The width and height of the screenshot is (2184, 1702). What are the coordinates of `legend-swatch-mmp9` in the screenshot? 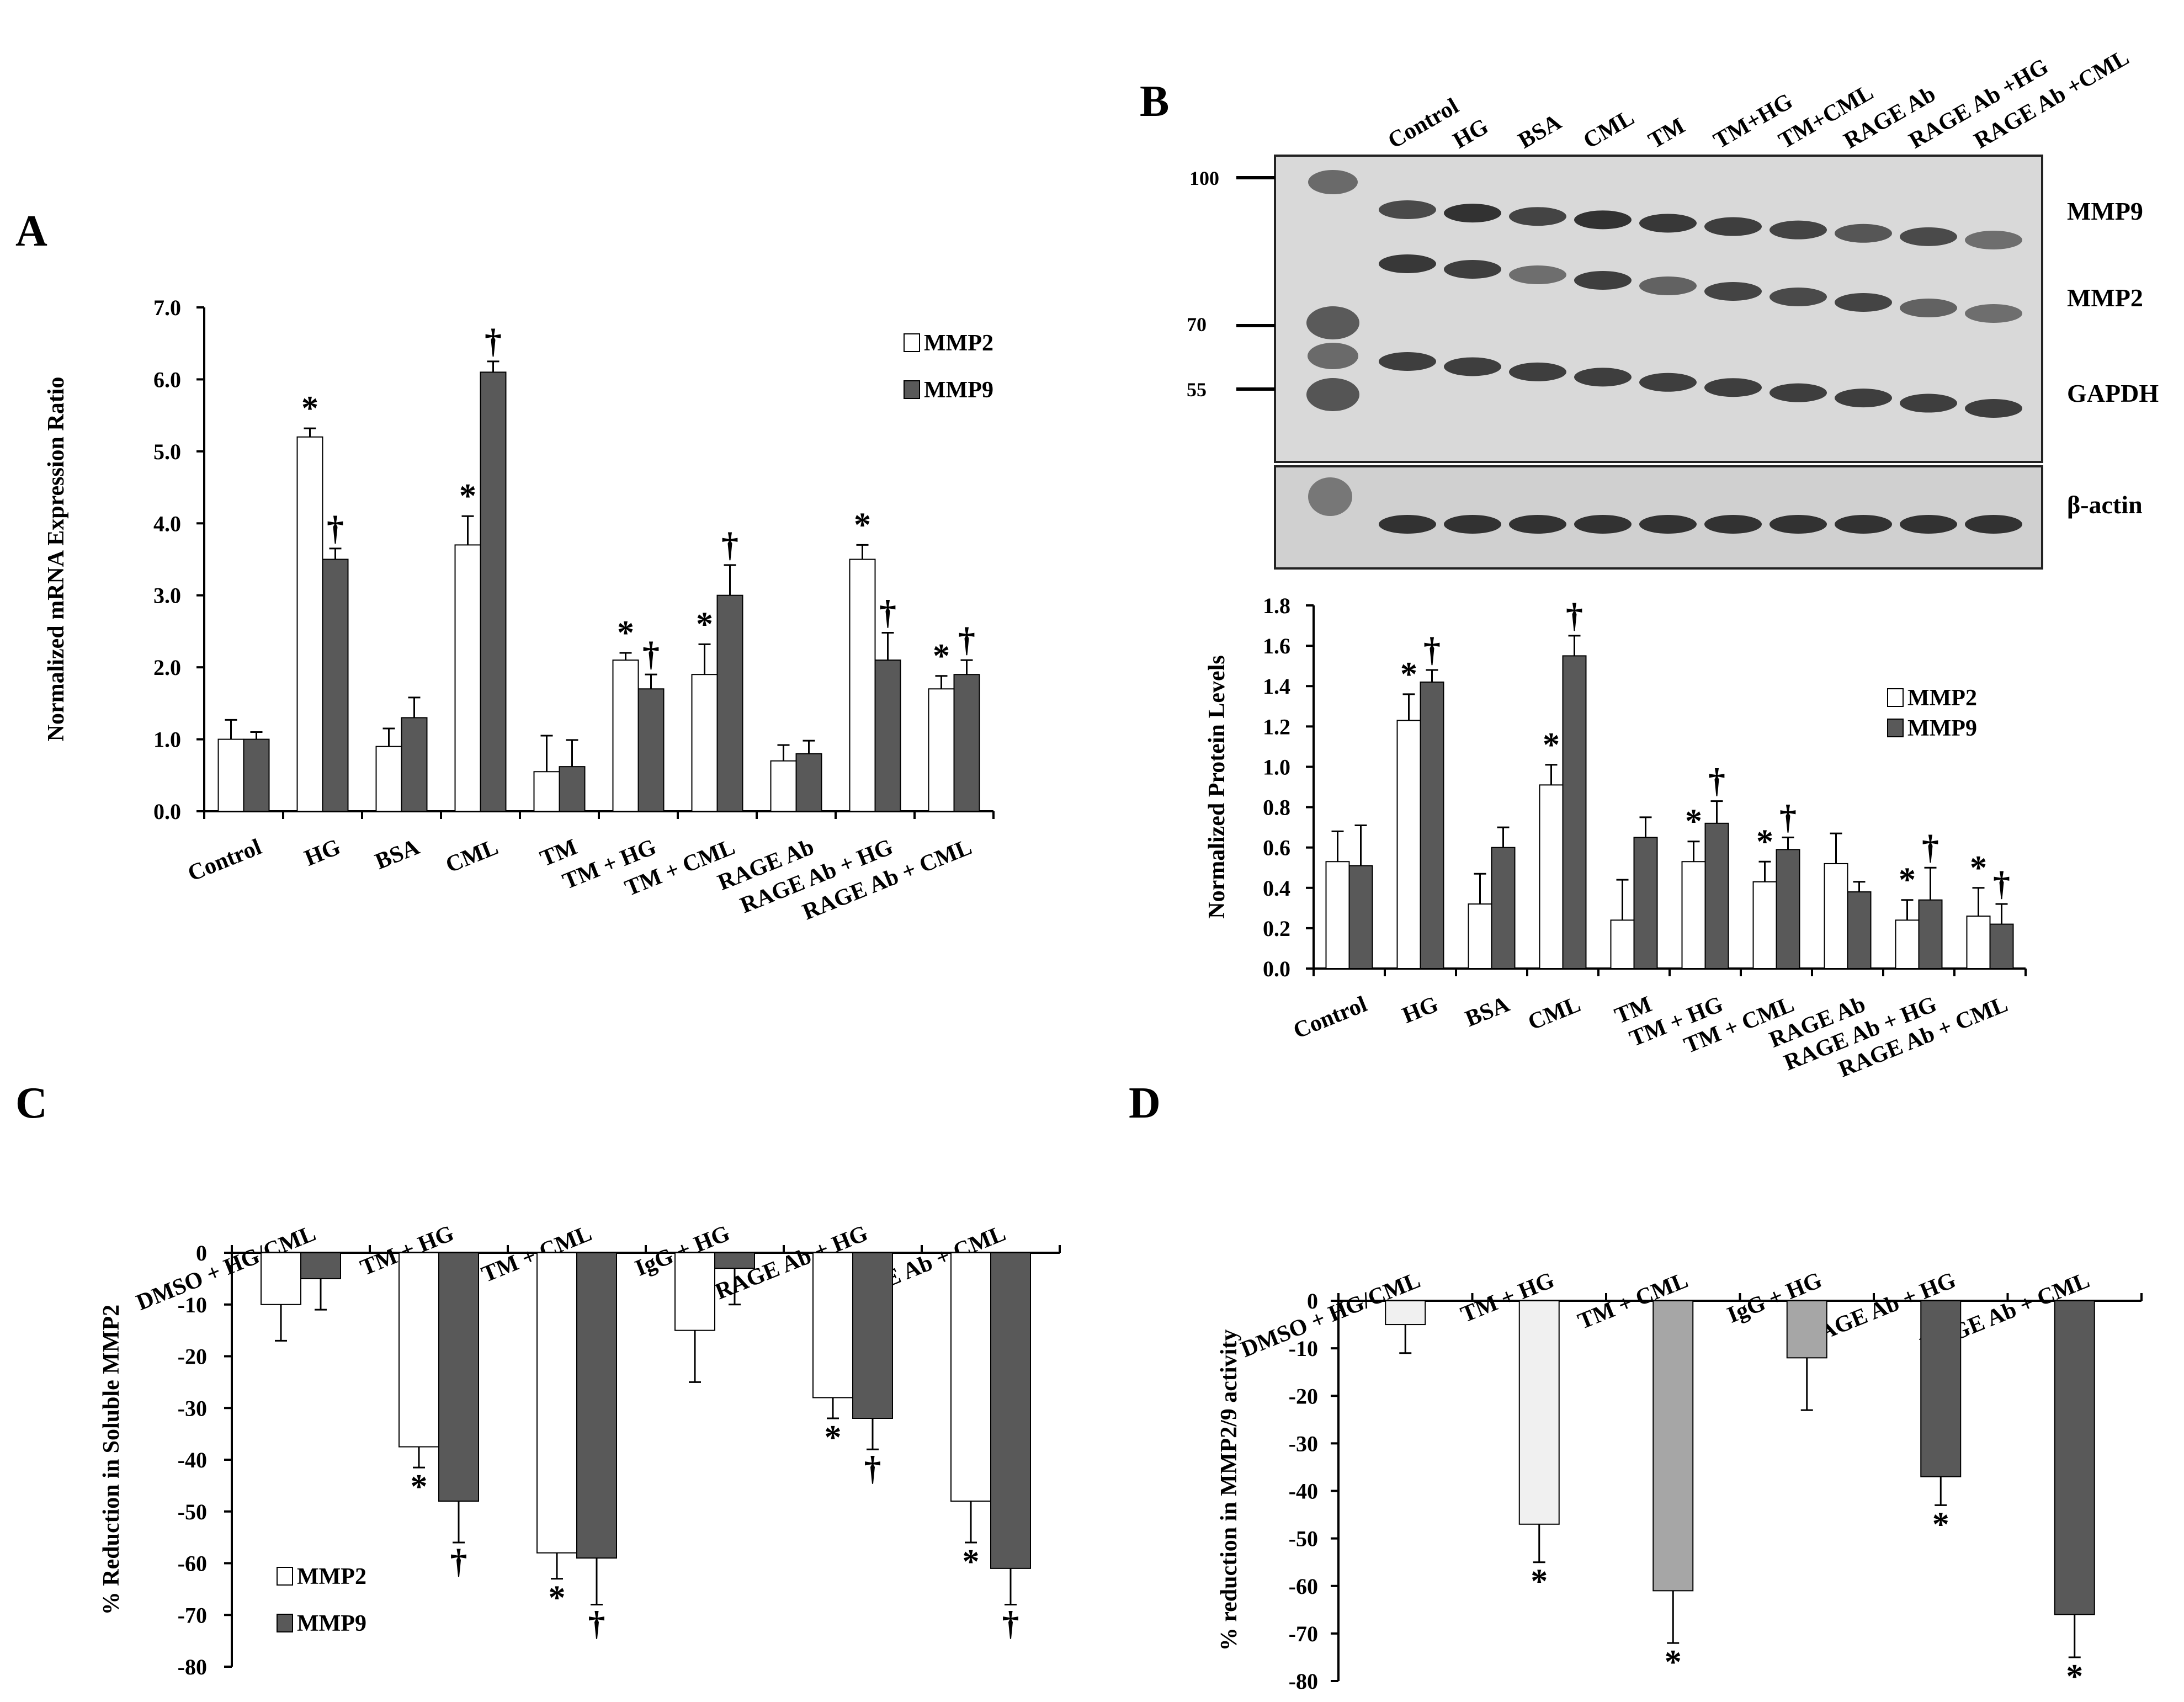 It's located at (912, 389).